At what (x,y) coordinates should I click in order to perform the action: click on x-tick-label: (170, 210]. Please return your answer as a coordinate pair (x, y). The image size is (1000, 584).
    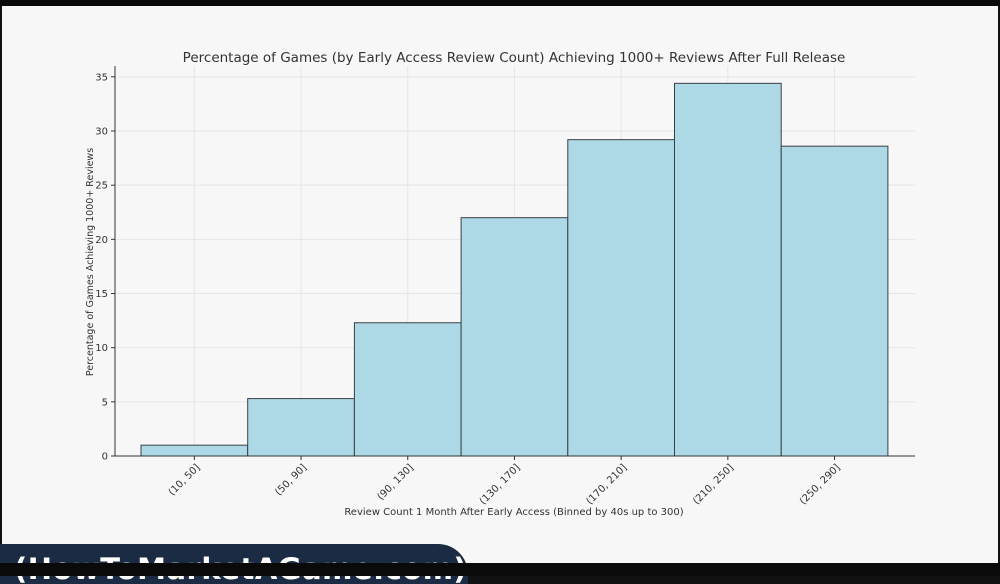
    Looking at the image, I should click on (606, 484).